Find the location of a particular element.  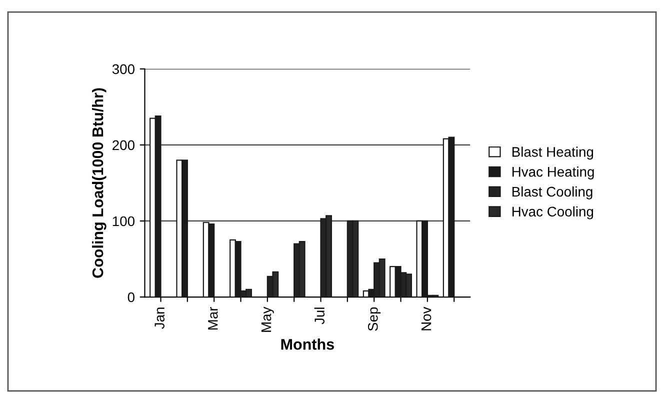

legend-label: Blast Heating is located at coordinates (553, 153).